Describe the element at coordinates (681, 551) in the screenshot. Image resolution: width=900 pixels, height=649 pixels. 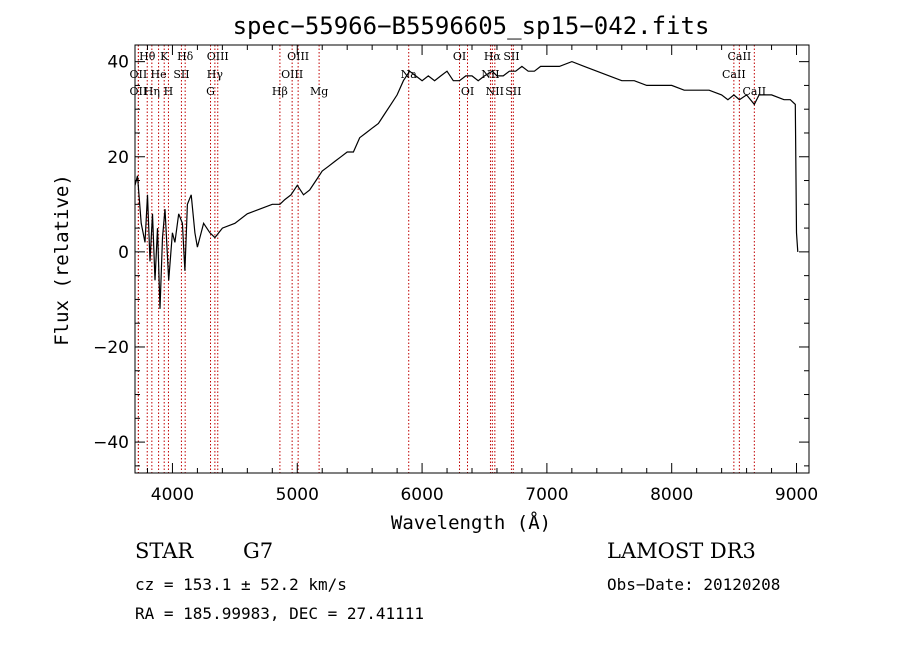
I see `survey-name: LAMOST DR3` at that location.